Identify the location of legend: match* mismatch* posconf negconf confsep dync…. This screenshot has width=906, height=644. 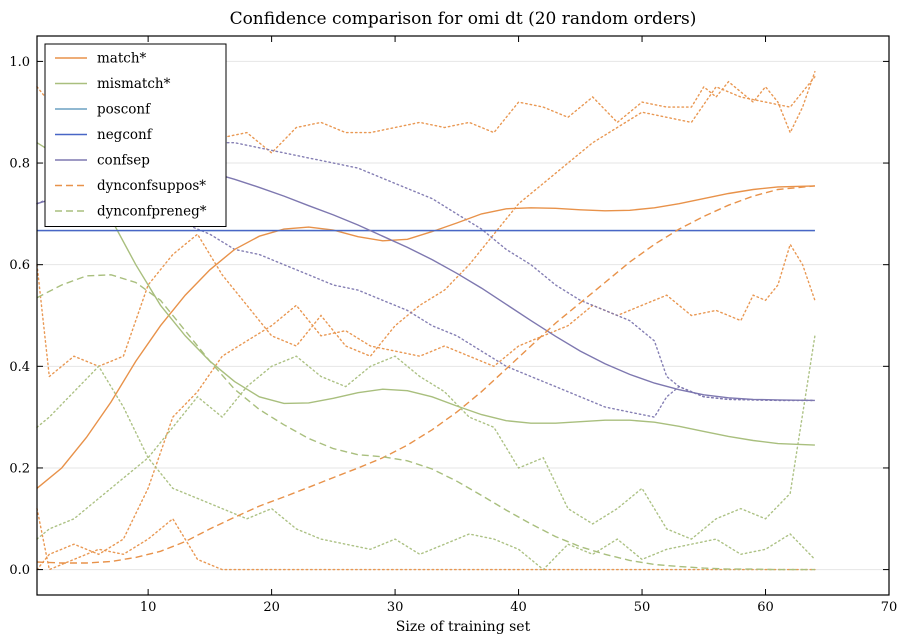
(135, 135).